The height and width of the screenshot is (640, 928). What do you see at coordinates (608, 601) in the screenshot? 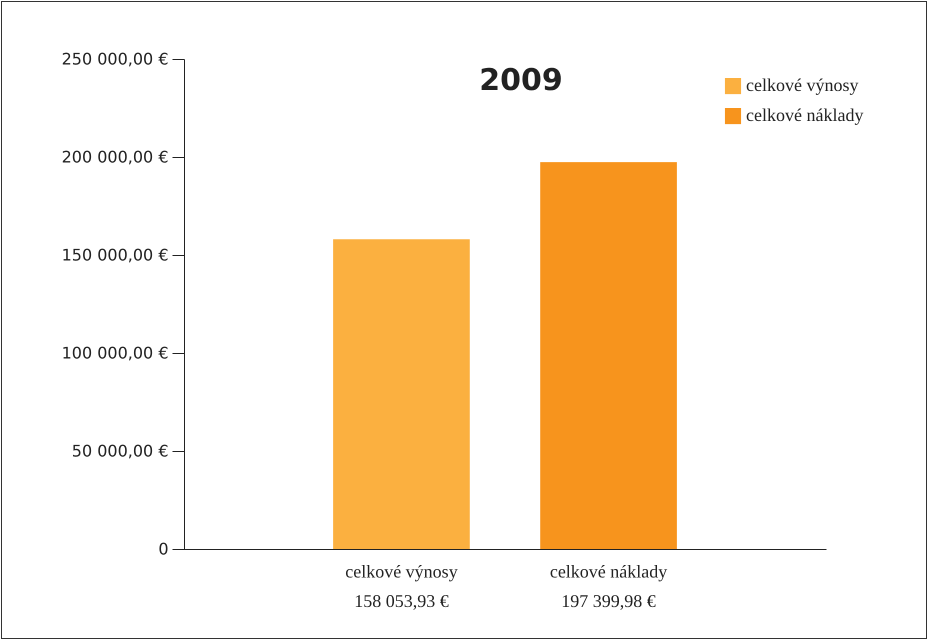
I see `data-label: 197 399,98 €` at bounding box center [608, 601].